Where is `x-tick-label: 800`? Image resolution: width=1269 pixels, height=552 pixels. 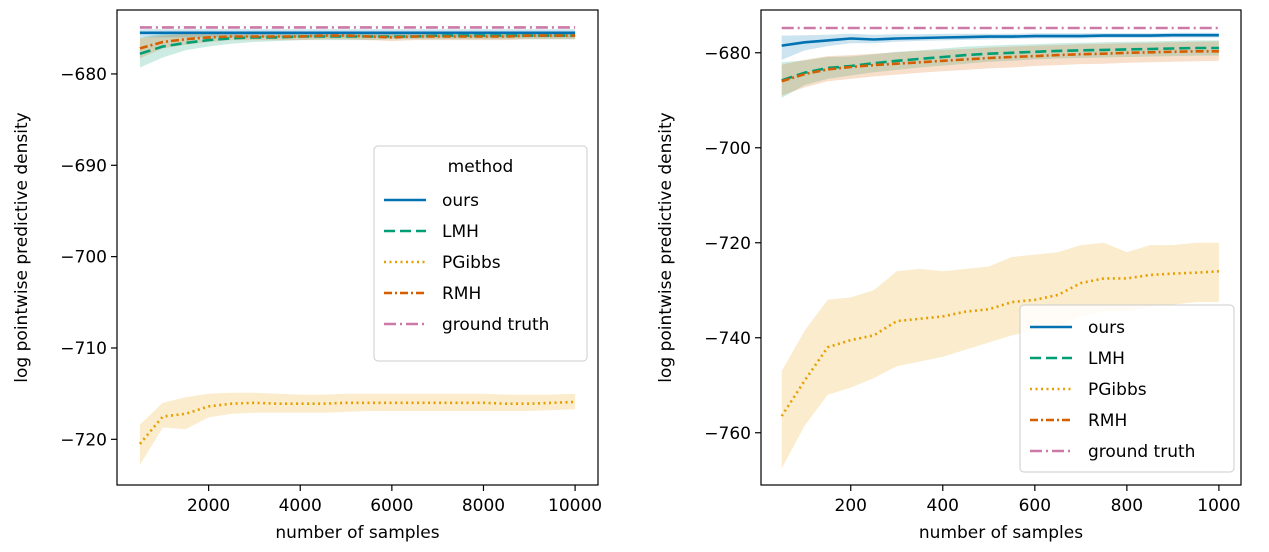 x-tick-label: 800 is located at coordinates (1127, 506).